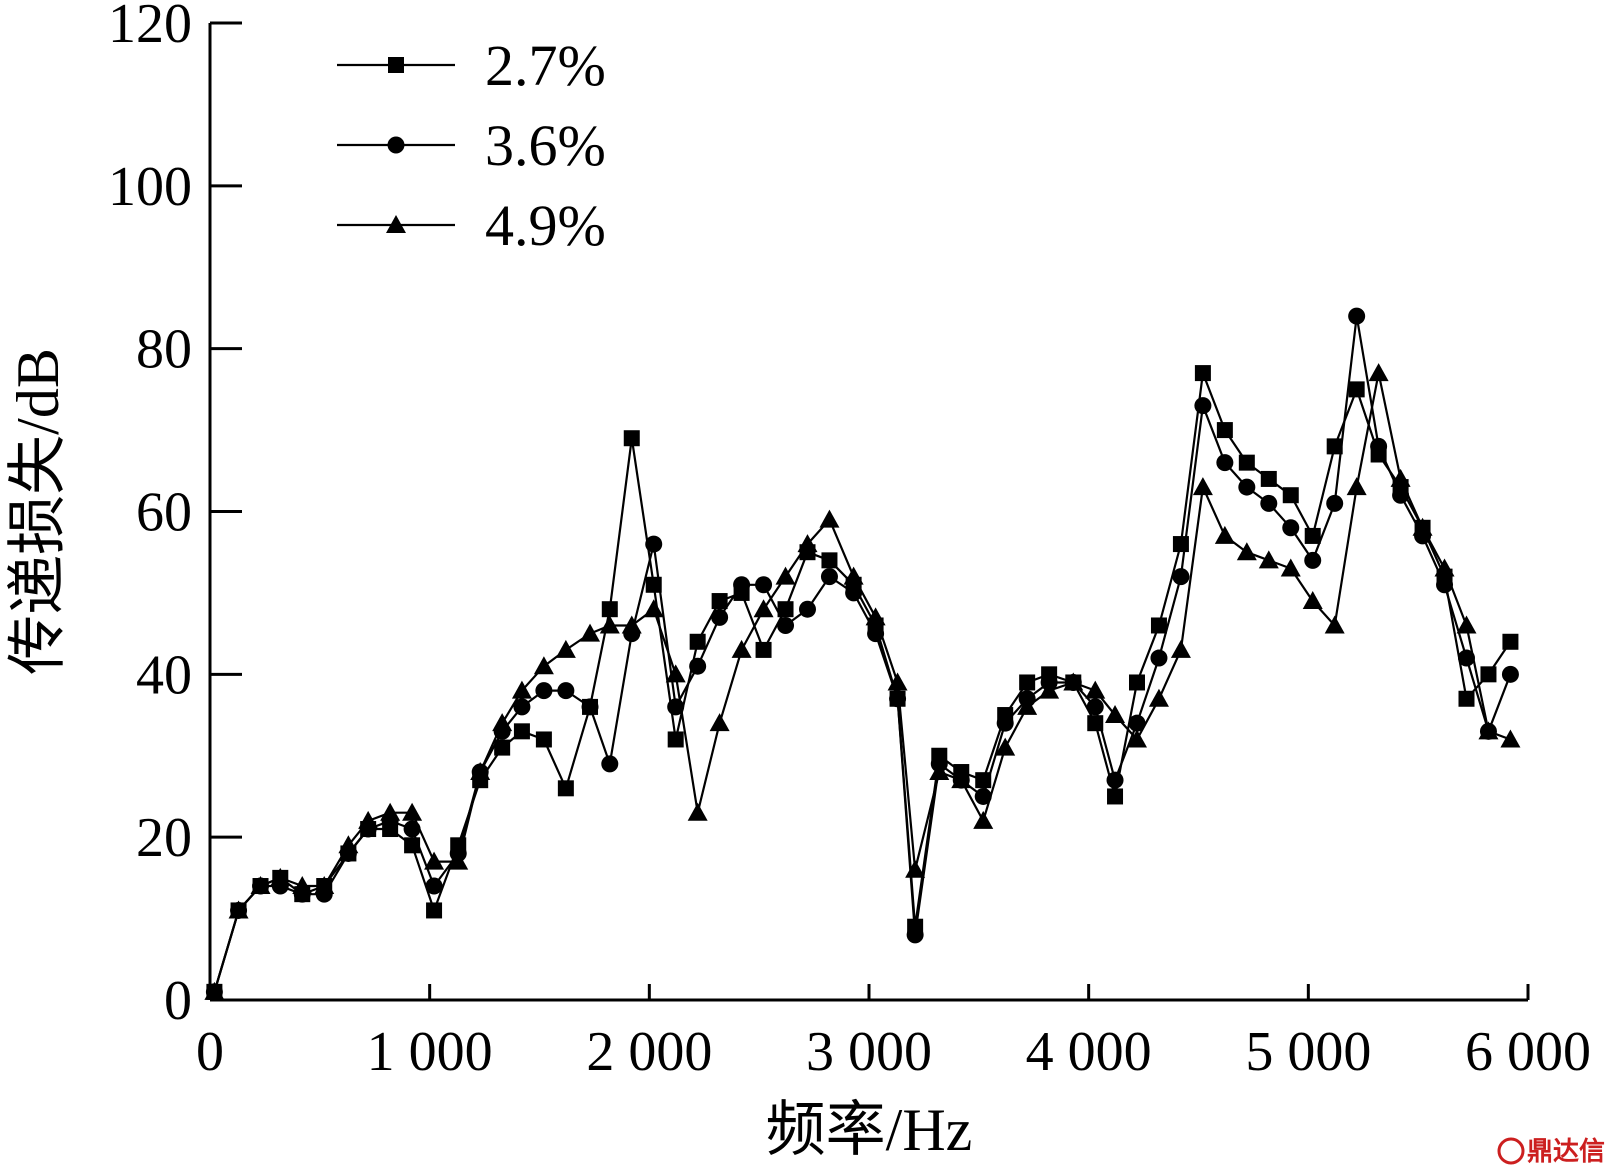 This screenshot has height=1175, width=1619. What do you see at coordinates (164, 838) in the screenshot?
I see `y-tick-label: 20` at bounding box center [164, 838].